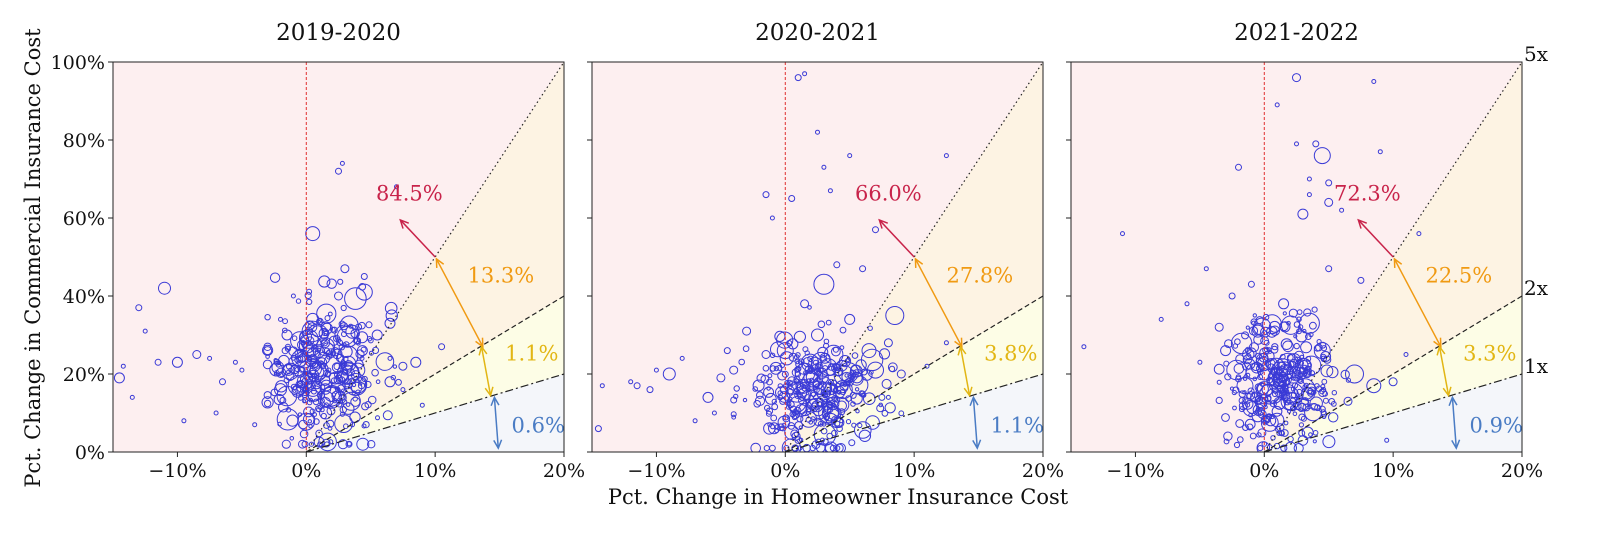  I want to click on share-2x-5x: 27.8%, so click(980, 275).